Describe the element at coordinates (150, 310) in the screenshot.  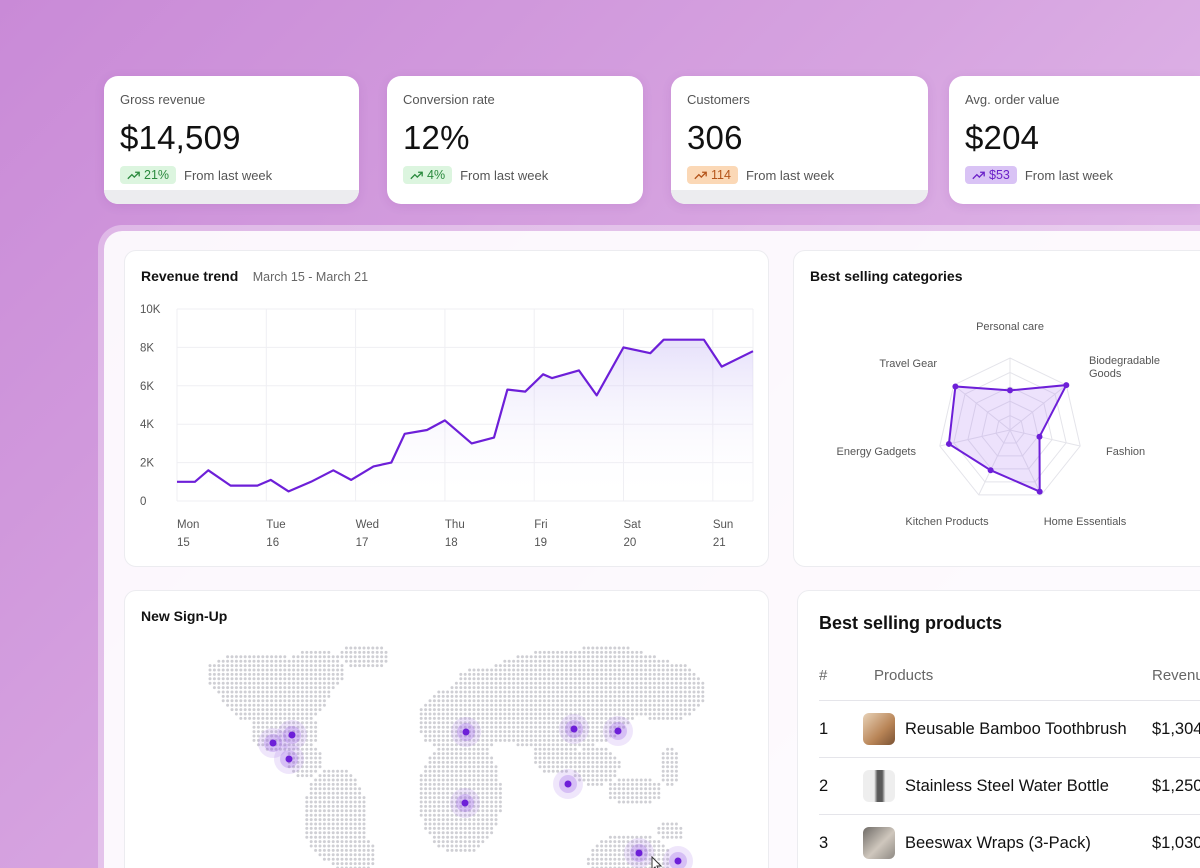
I see `y-tick-label: 10K` at that location.